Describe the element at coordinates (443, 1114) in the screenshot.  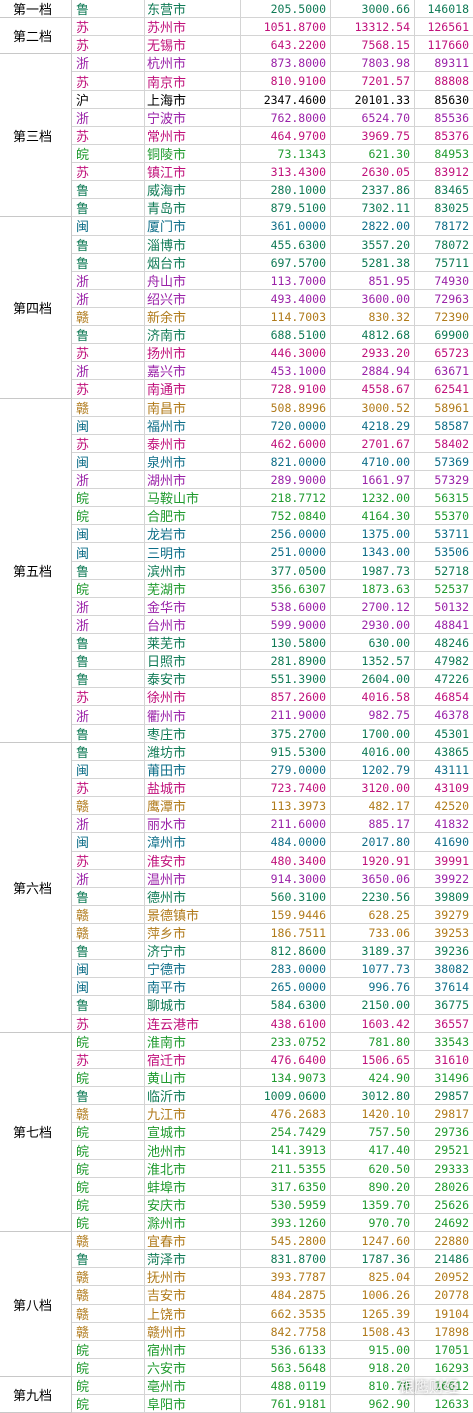
I see `gdp-per-capita-cell: 29817` at that location.